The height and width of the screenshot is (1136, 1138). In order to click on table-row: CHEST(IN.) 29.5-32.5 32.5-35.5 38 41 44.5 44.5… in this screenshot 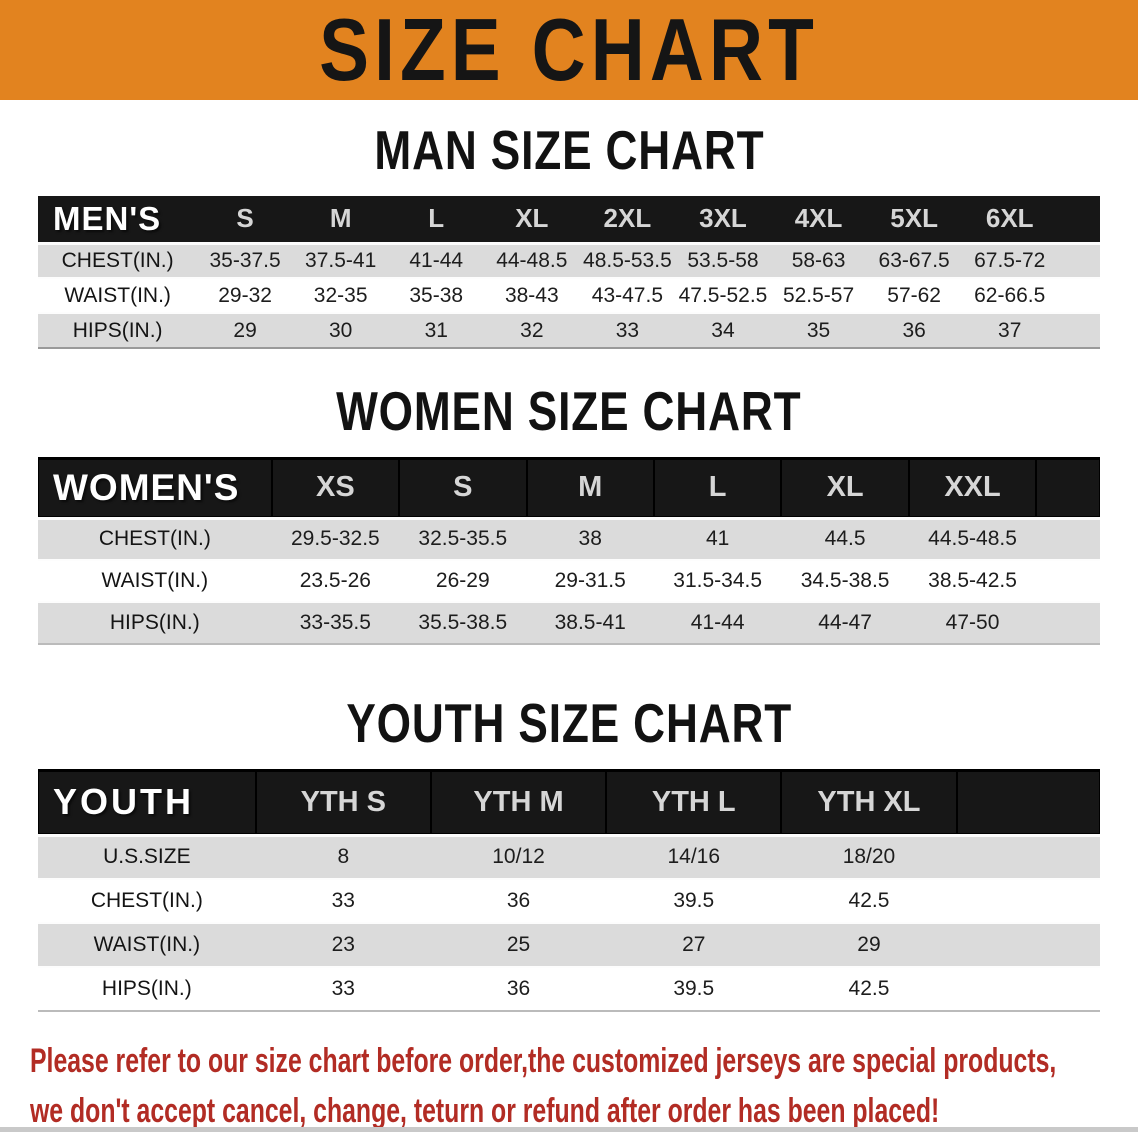, I will do `click(569, 539)`.